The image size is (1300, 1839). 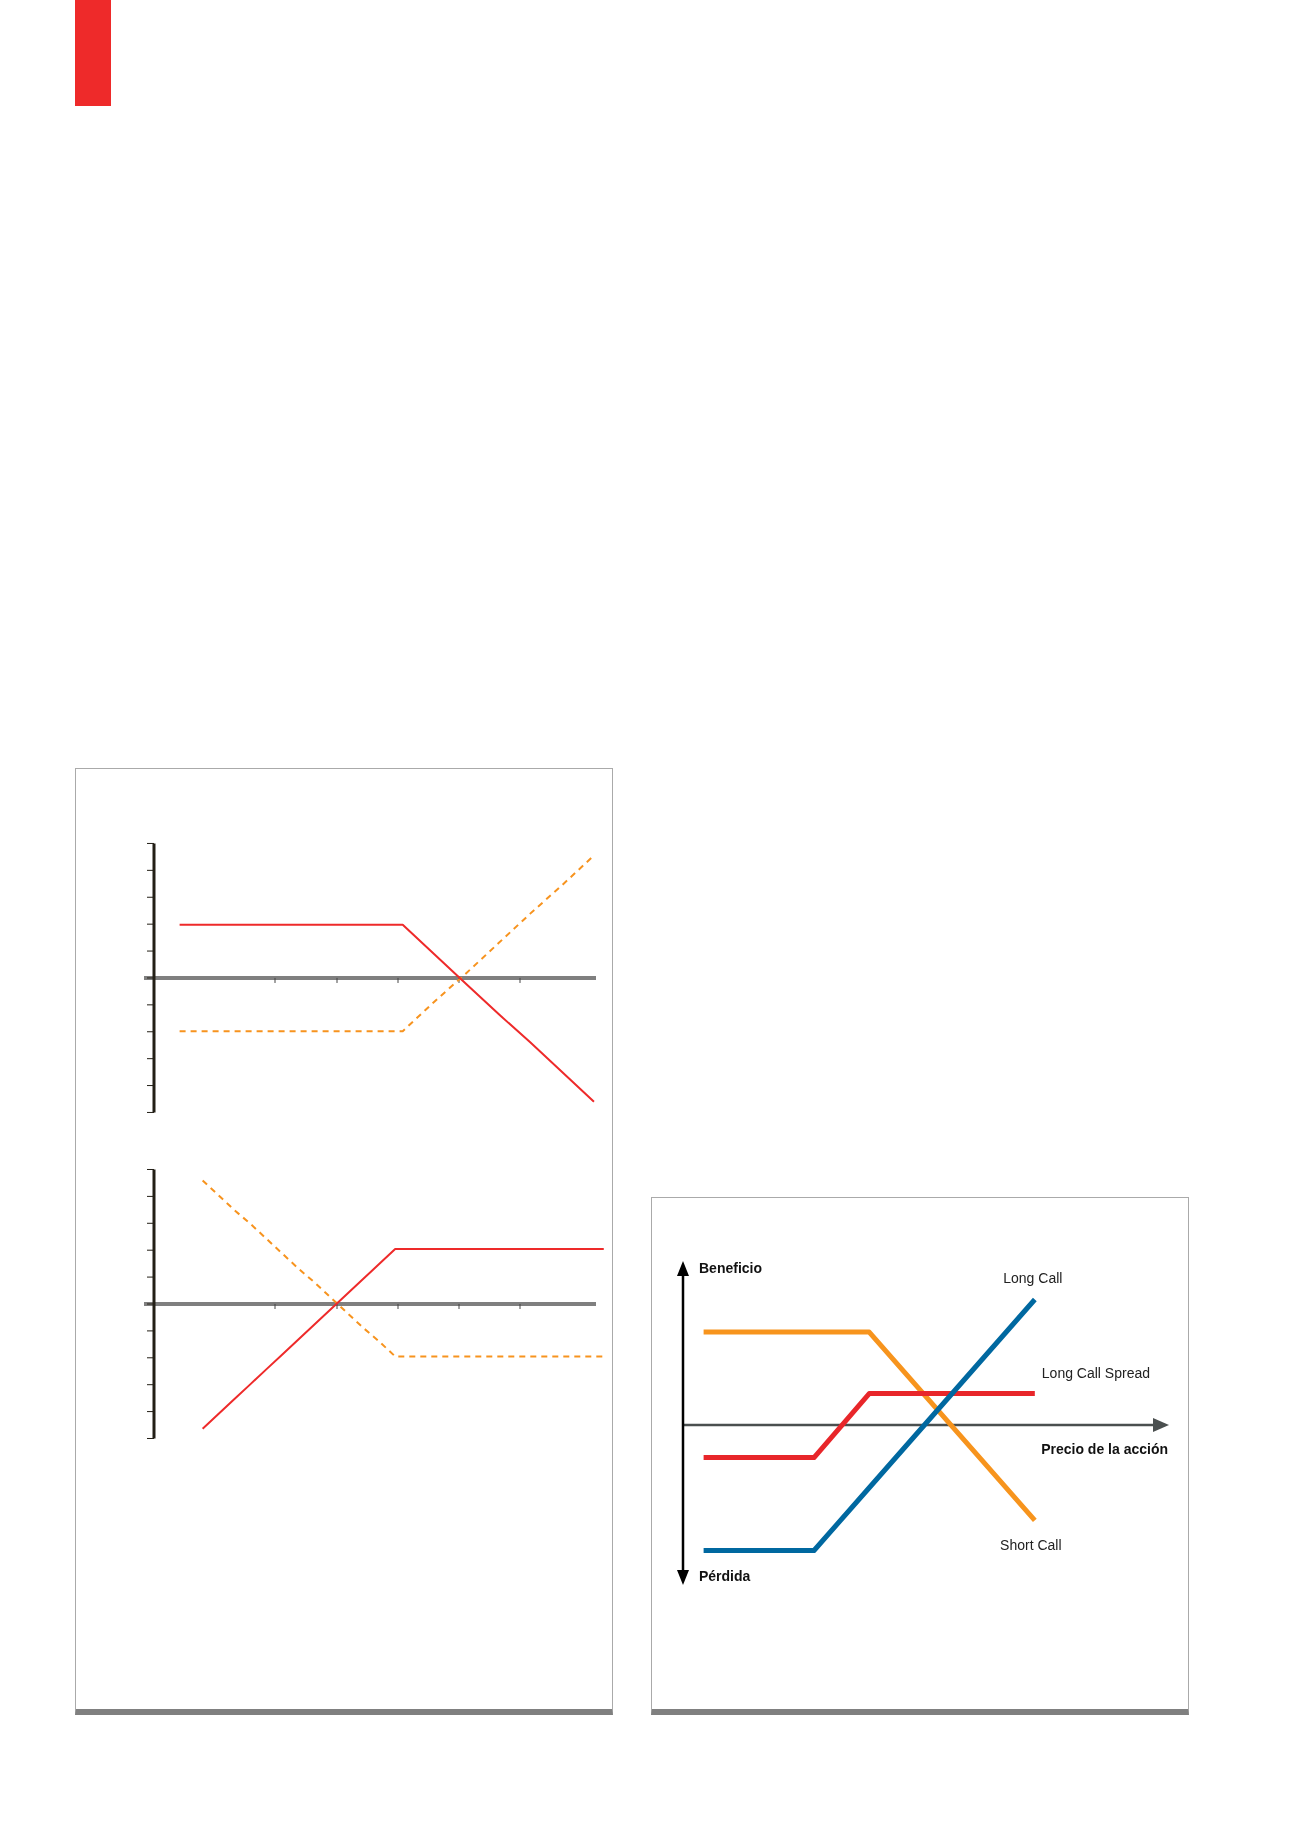 I want to click on text: Beneficio, so click(x=731, y=1267).